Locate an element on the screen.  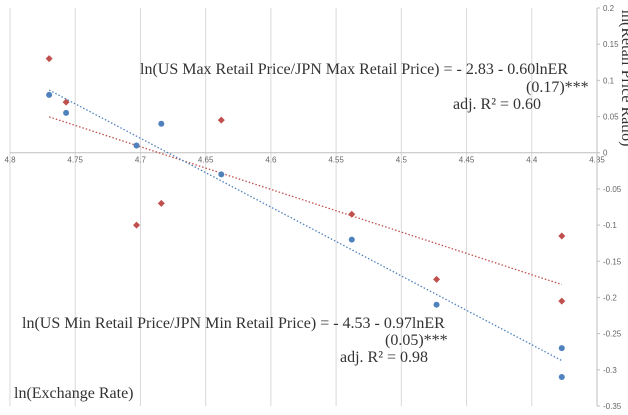
y-tick-label: 0.15 is located at coordinates (611, 44).